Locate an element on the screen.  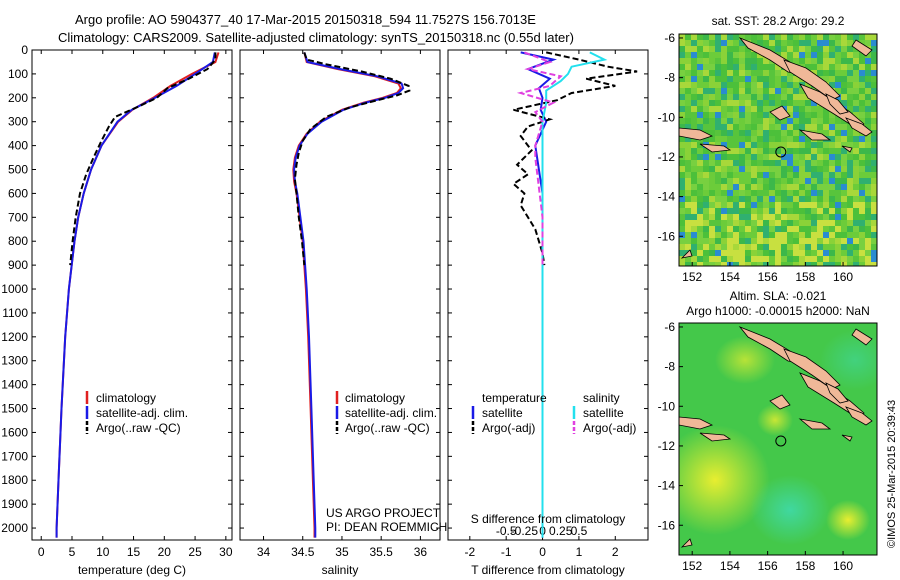
sst-map-frame is located at coordinates (778, 150).